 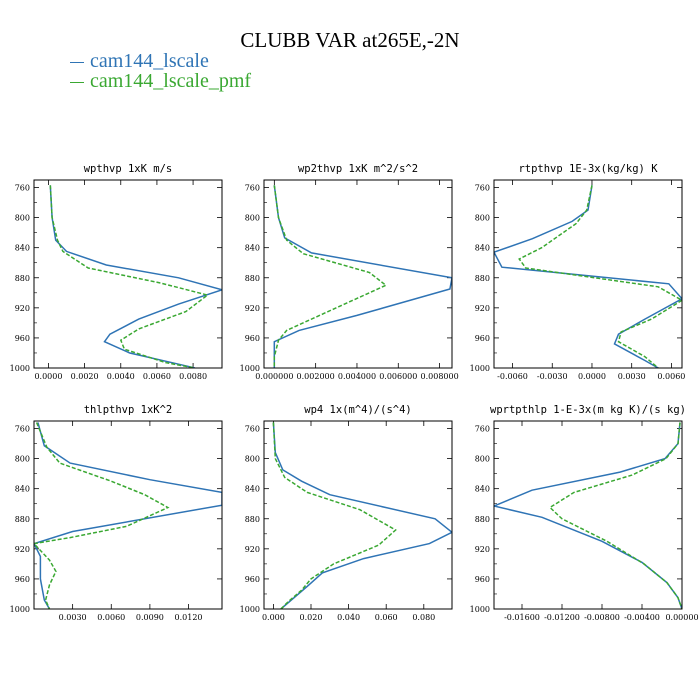 I want to click on x-tick-label: 0.00000, so click(x=681, y=617).